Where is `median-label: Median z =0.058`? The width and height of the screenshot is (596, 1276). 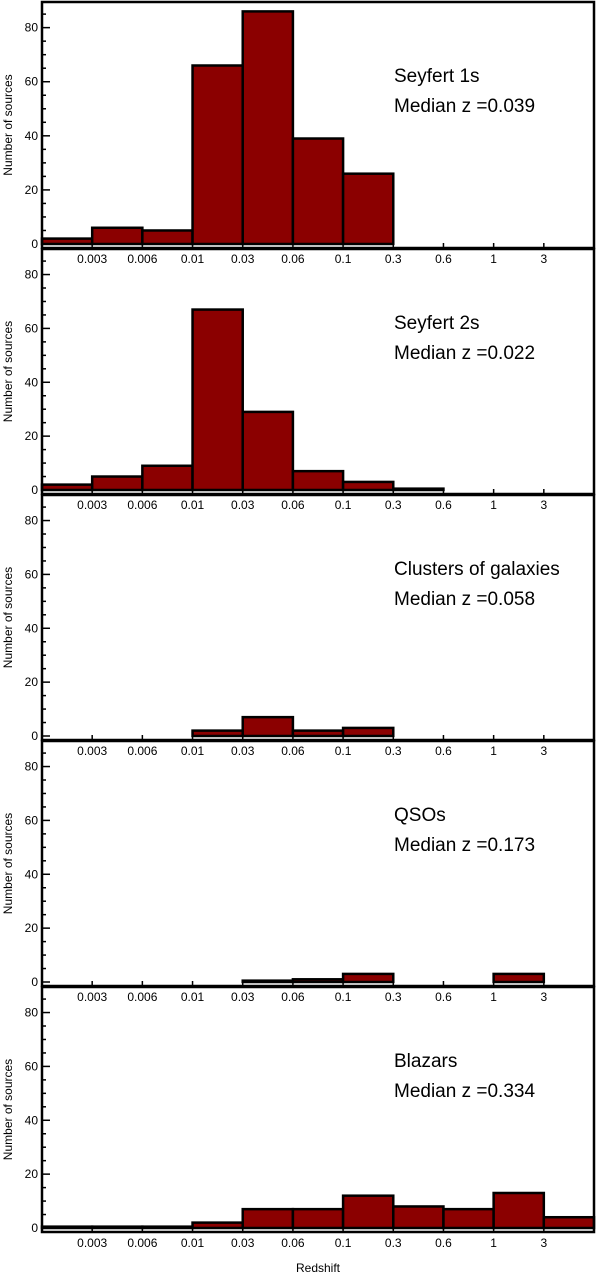
median-label: Median z =0.058 is located at coordinates (464, 599).